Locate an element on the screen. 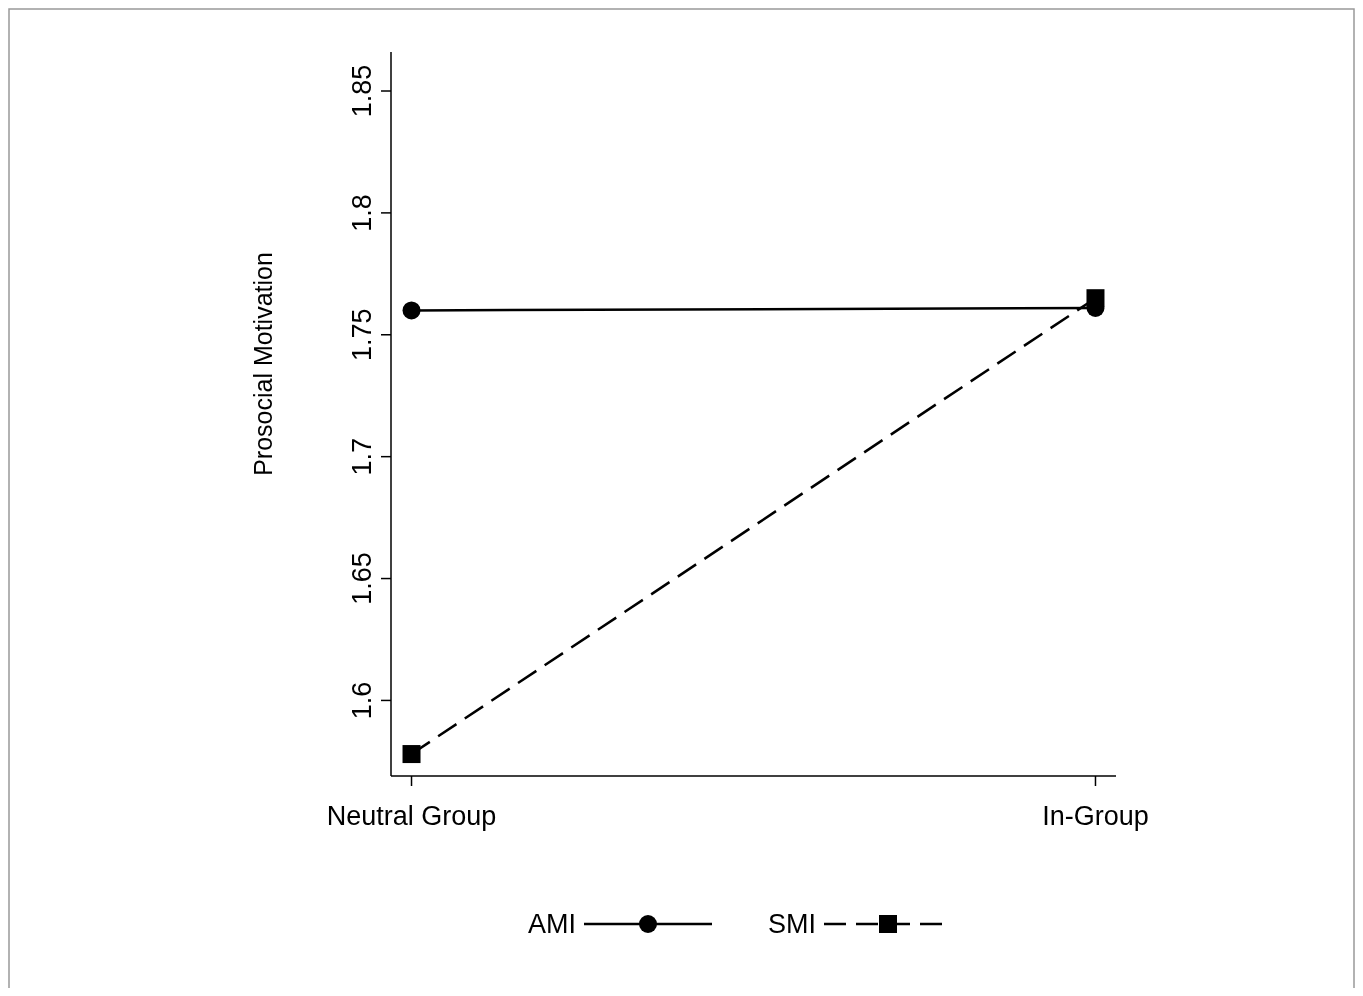  y-tick-label: 1.65 is located at coordinates (362, 578).